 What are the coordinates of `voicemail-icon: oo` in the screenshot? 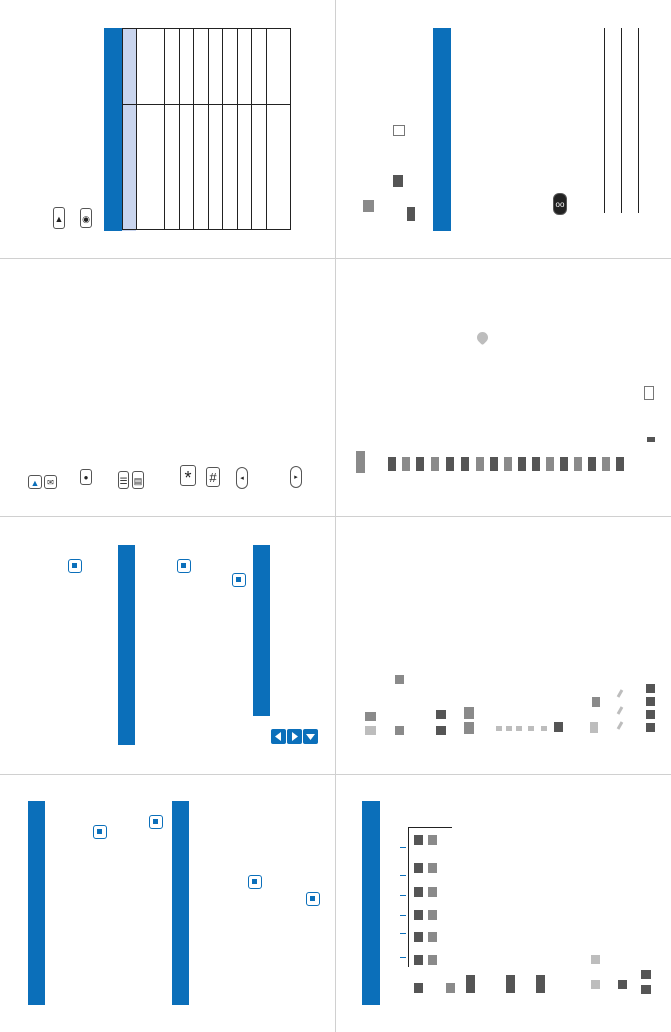 It's located at (560, 204).